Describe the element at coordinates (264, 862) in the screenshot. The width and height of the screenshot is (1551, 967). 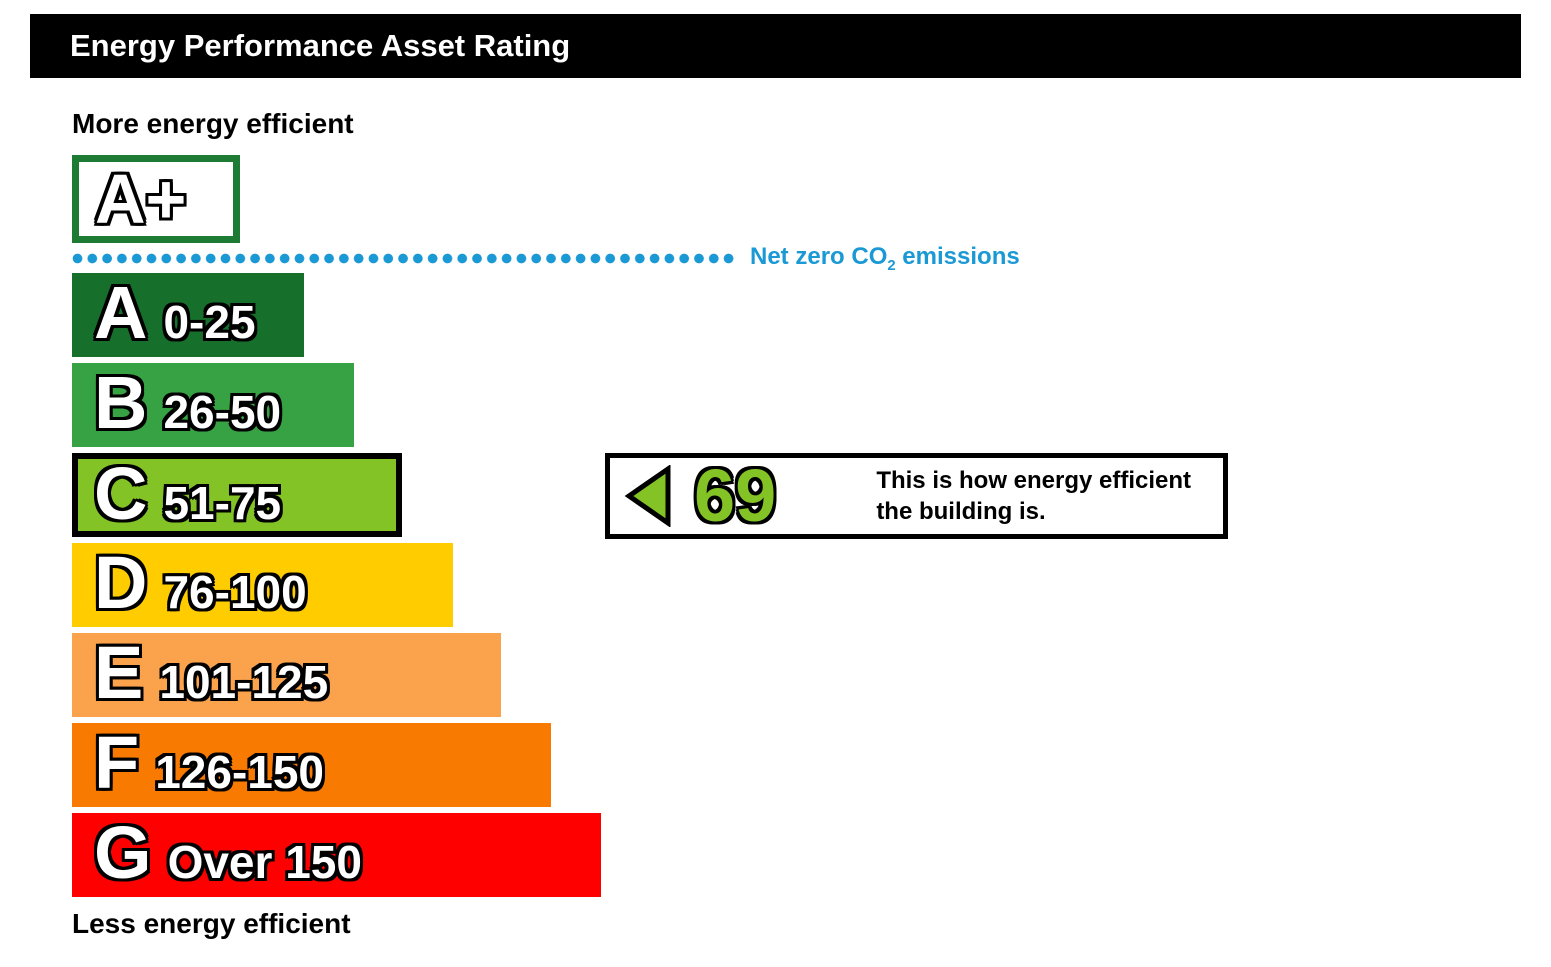
I see `band-range: Over 150` at that location.